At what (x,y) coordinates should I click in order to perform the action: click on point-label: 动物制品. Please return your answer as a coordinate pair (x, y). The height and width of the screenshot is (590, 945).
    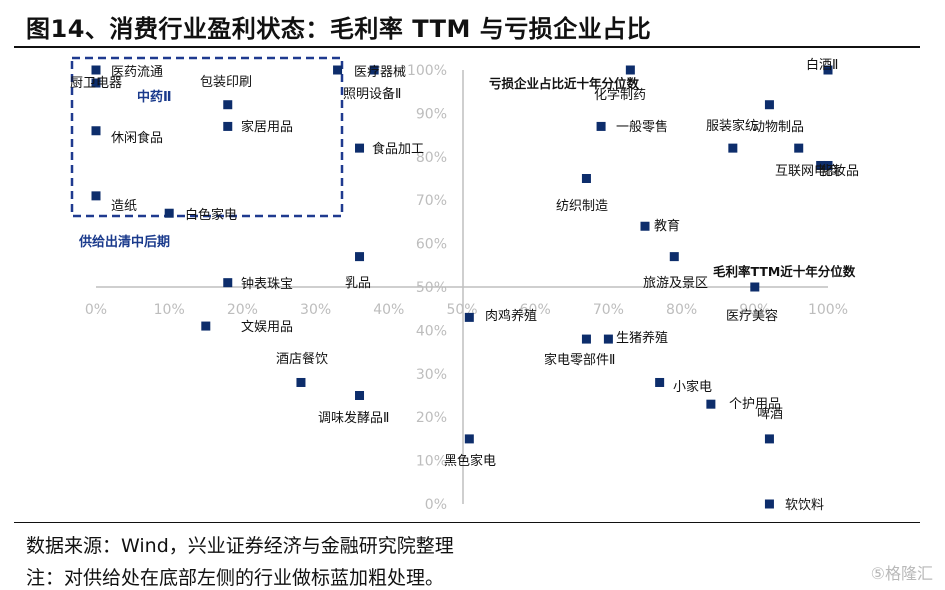
    Looking at the image, I should click on (778, 127).